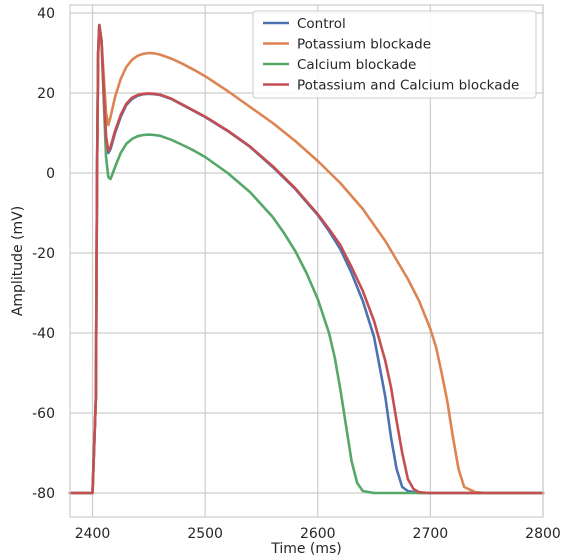  What do you see at coordinates (43, 414) in the screenshot?
I see `y-tick-label: -60` at bounding box center [43, 414].